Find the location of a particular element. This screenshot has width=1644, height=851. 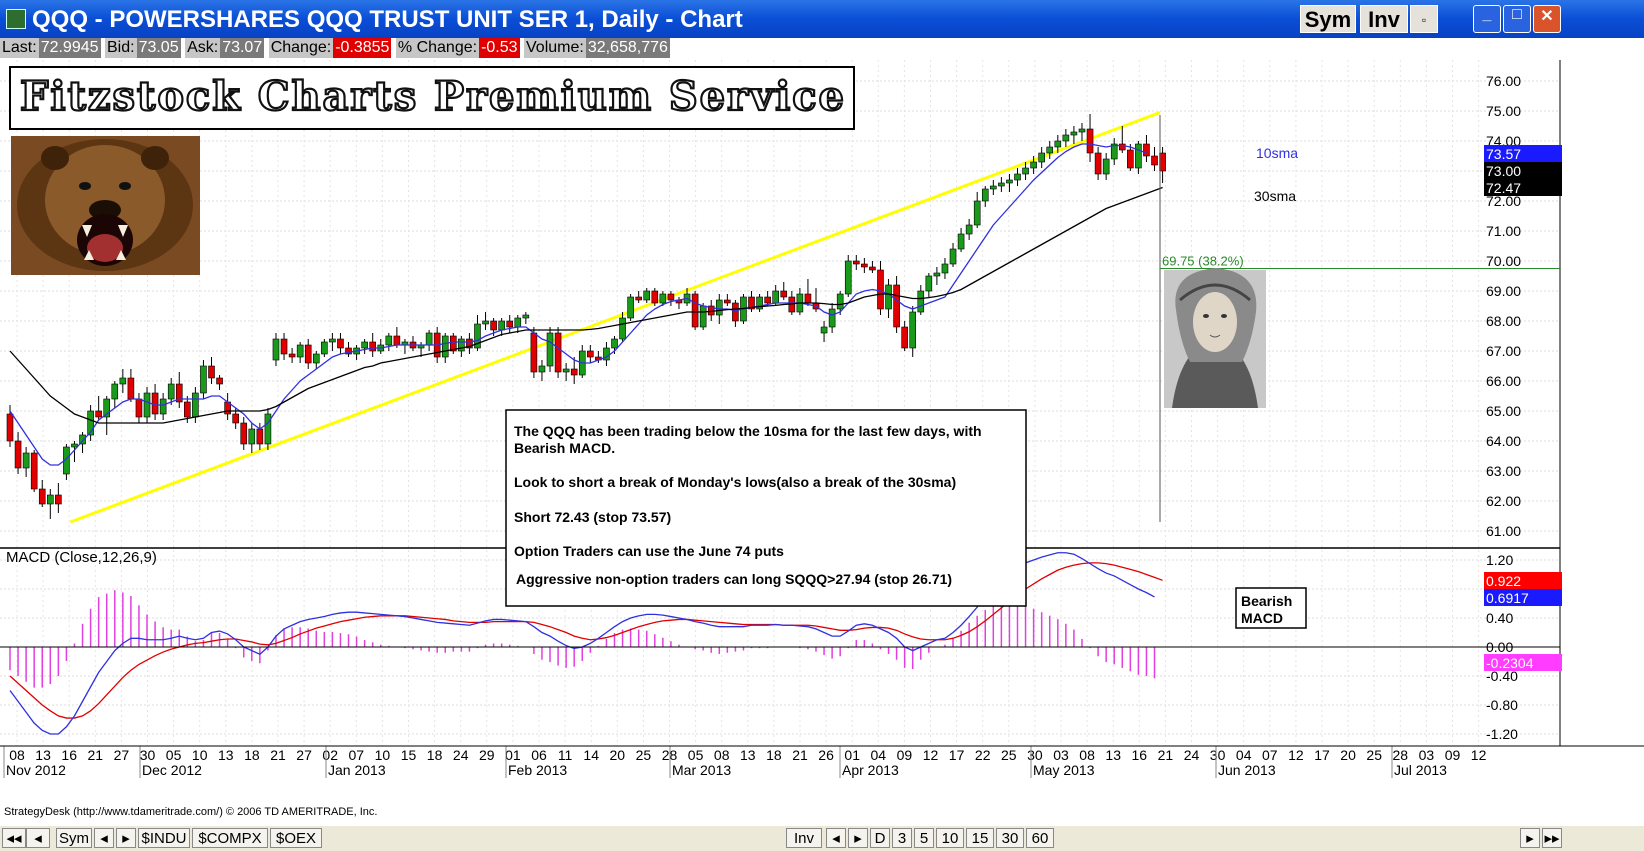

period-tab-3: 3 is located at coordinates (902, 838).